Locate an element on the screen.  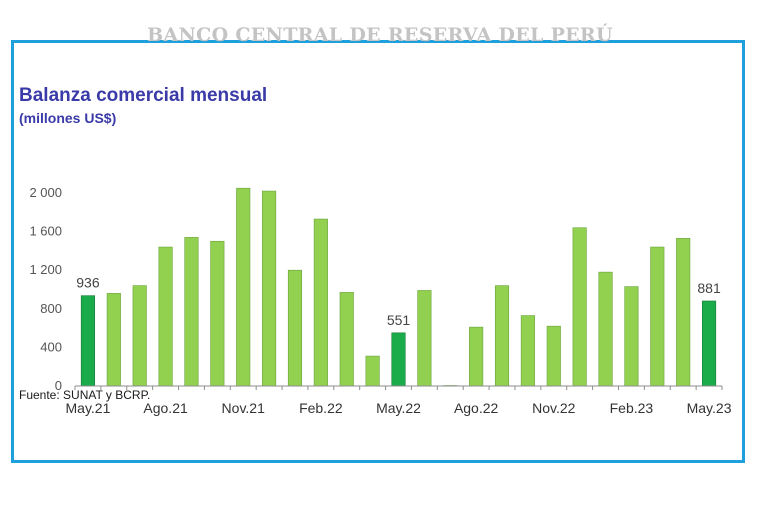
source-note: Fuente: SUNAT y BCRP. is located at coordinates (85, 395).